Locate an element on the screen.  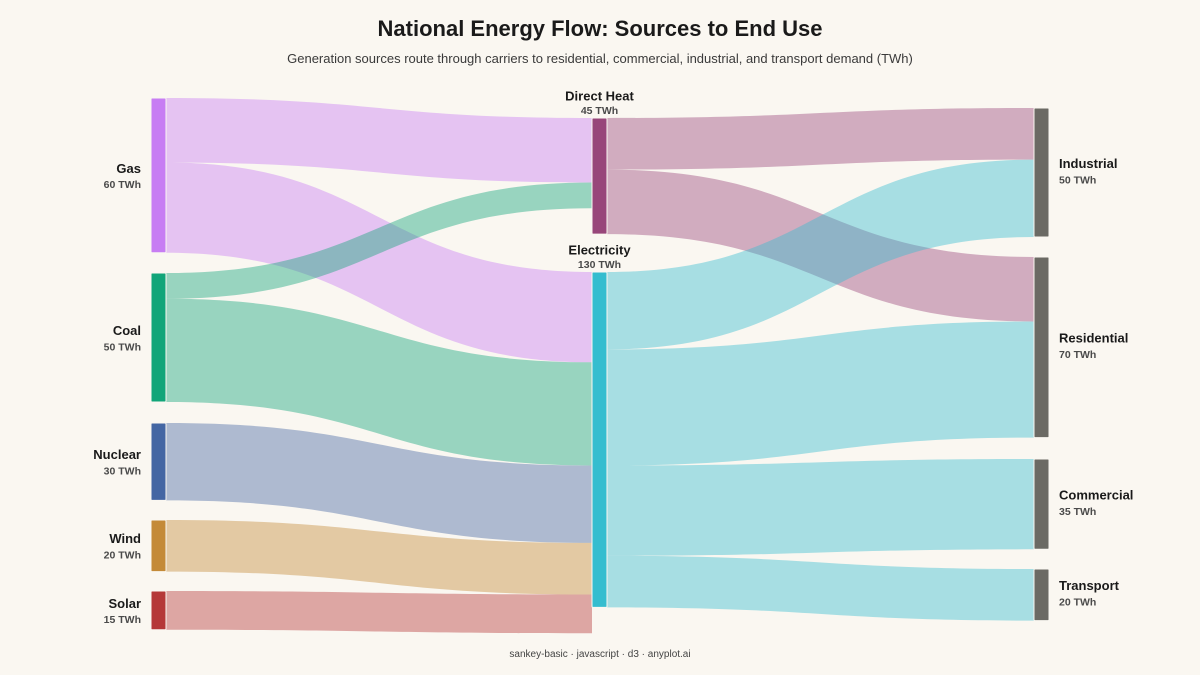
link-heat-to-industrial is located at coordinates (820, 139).